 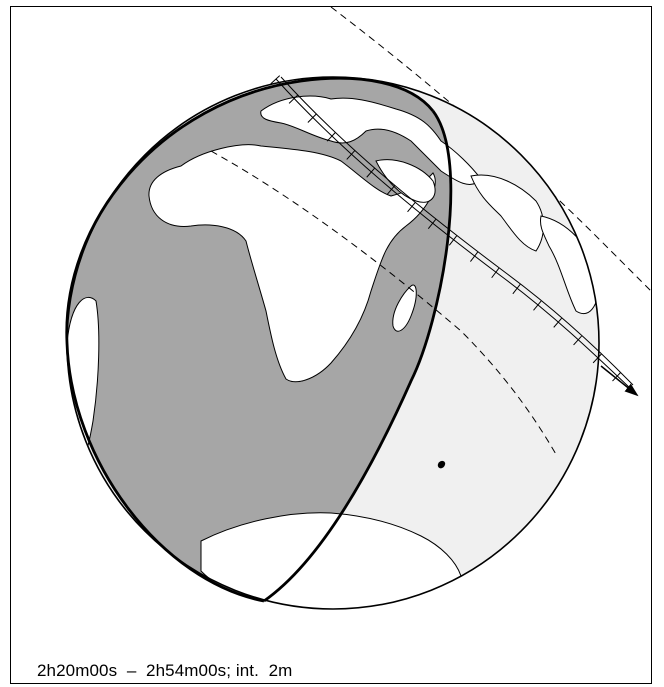 I want to click on island, so click(x=441, y=464).